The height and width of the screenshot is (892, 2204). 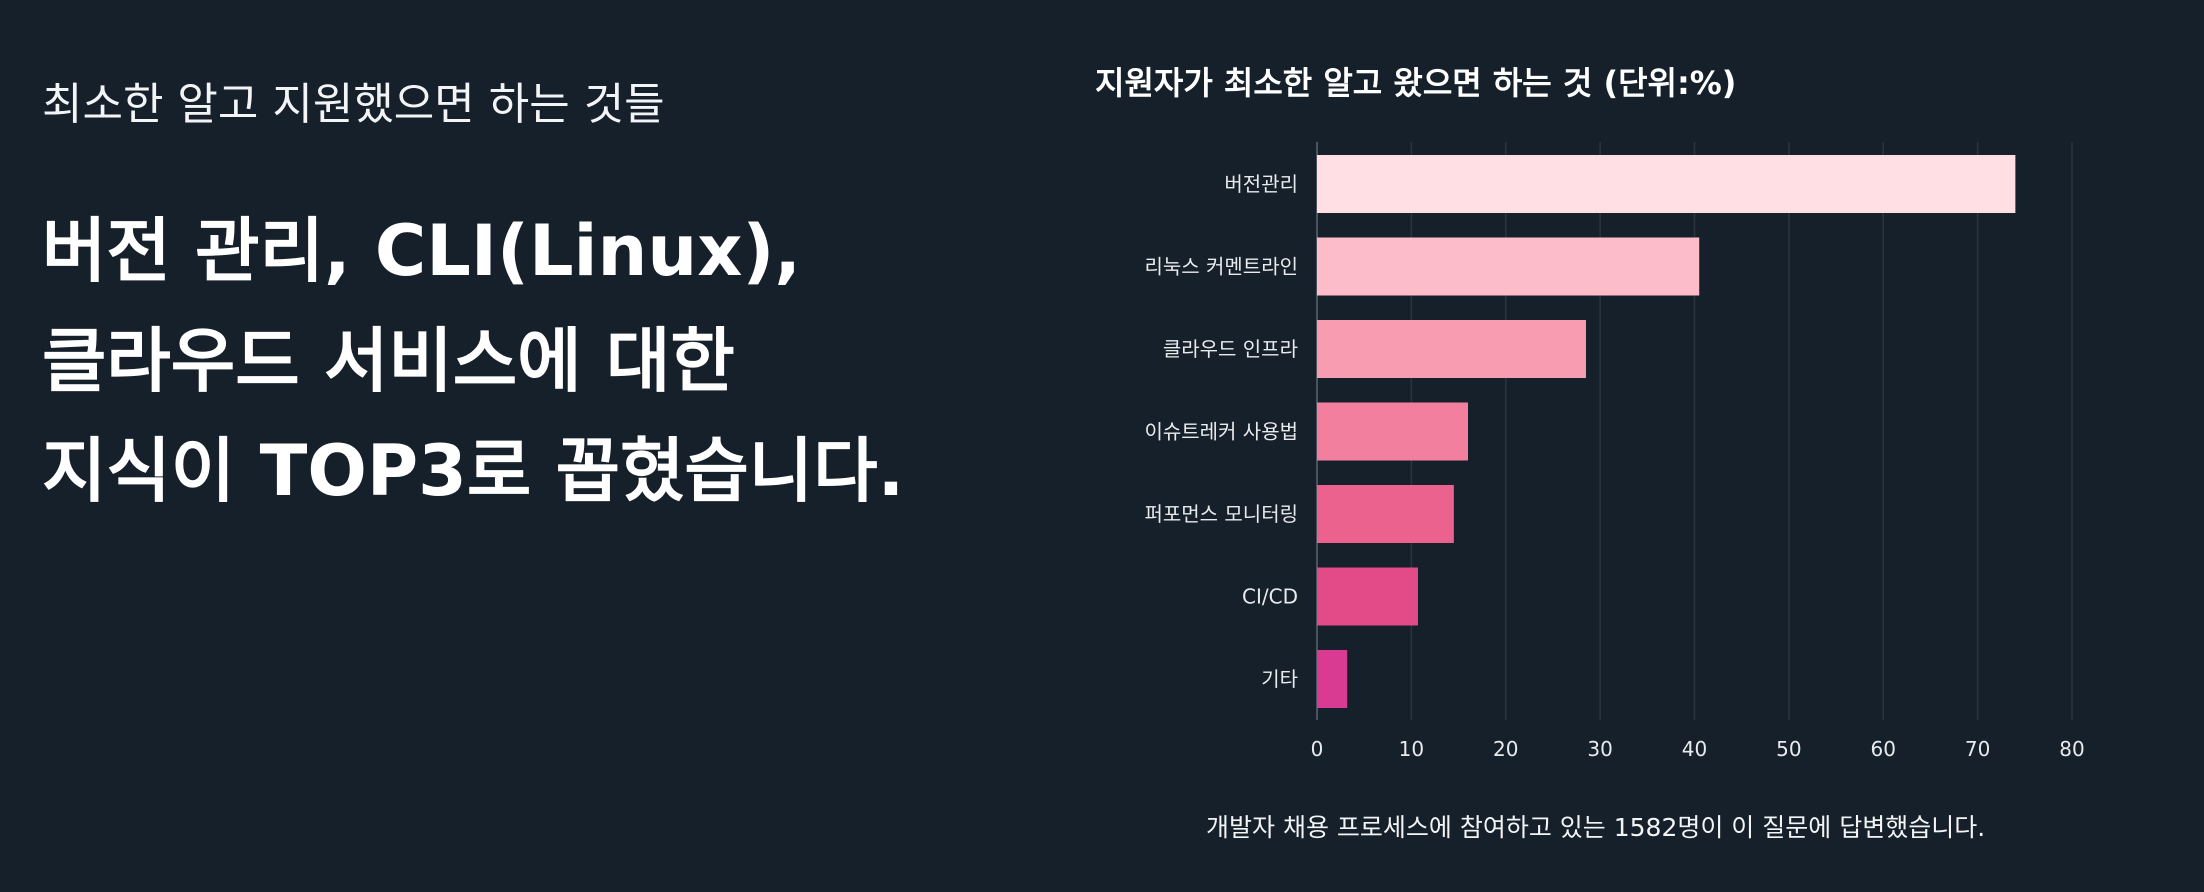 I want to click on x-tick-label: 10, so click(x=1411, y=749).